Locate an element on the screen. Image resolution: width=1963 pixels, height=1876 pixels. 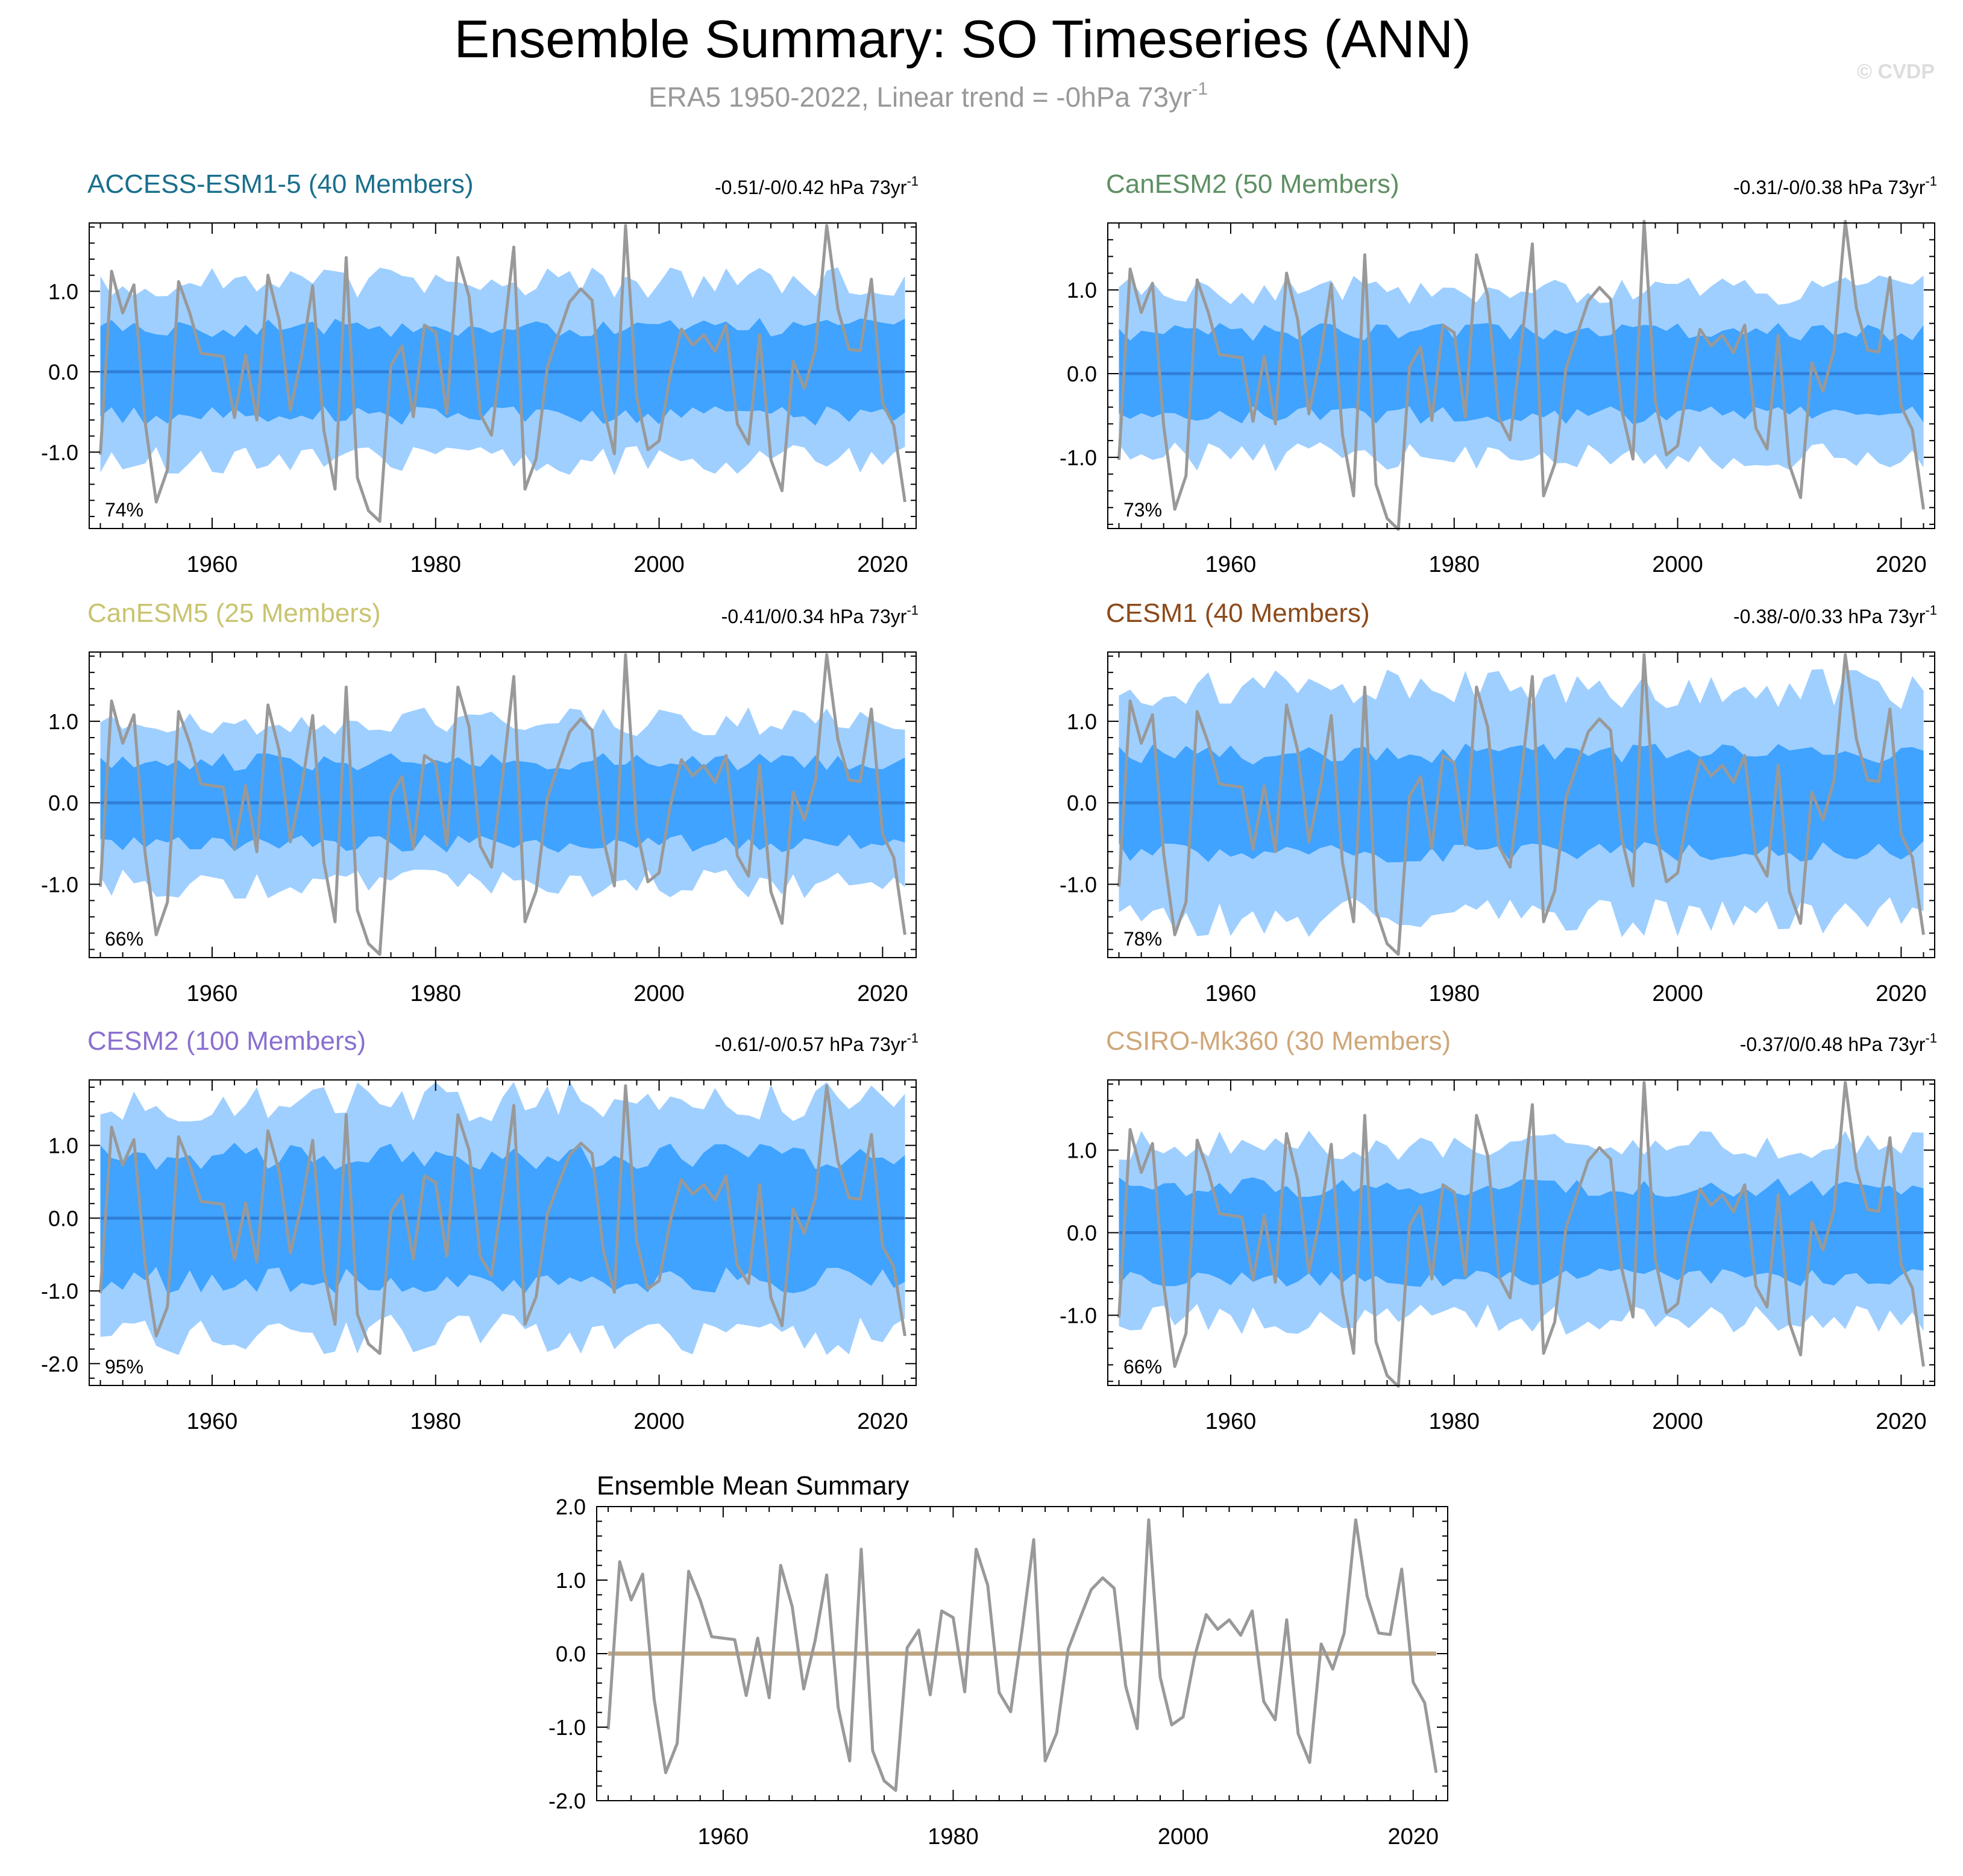
summary-xtick-label: 1960 is located at coordinates (723, 1836).